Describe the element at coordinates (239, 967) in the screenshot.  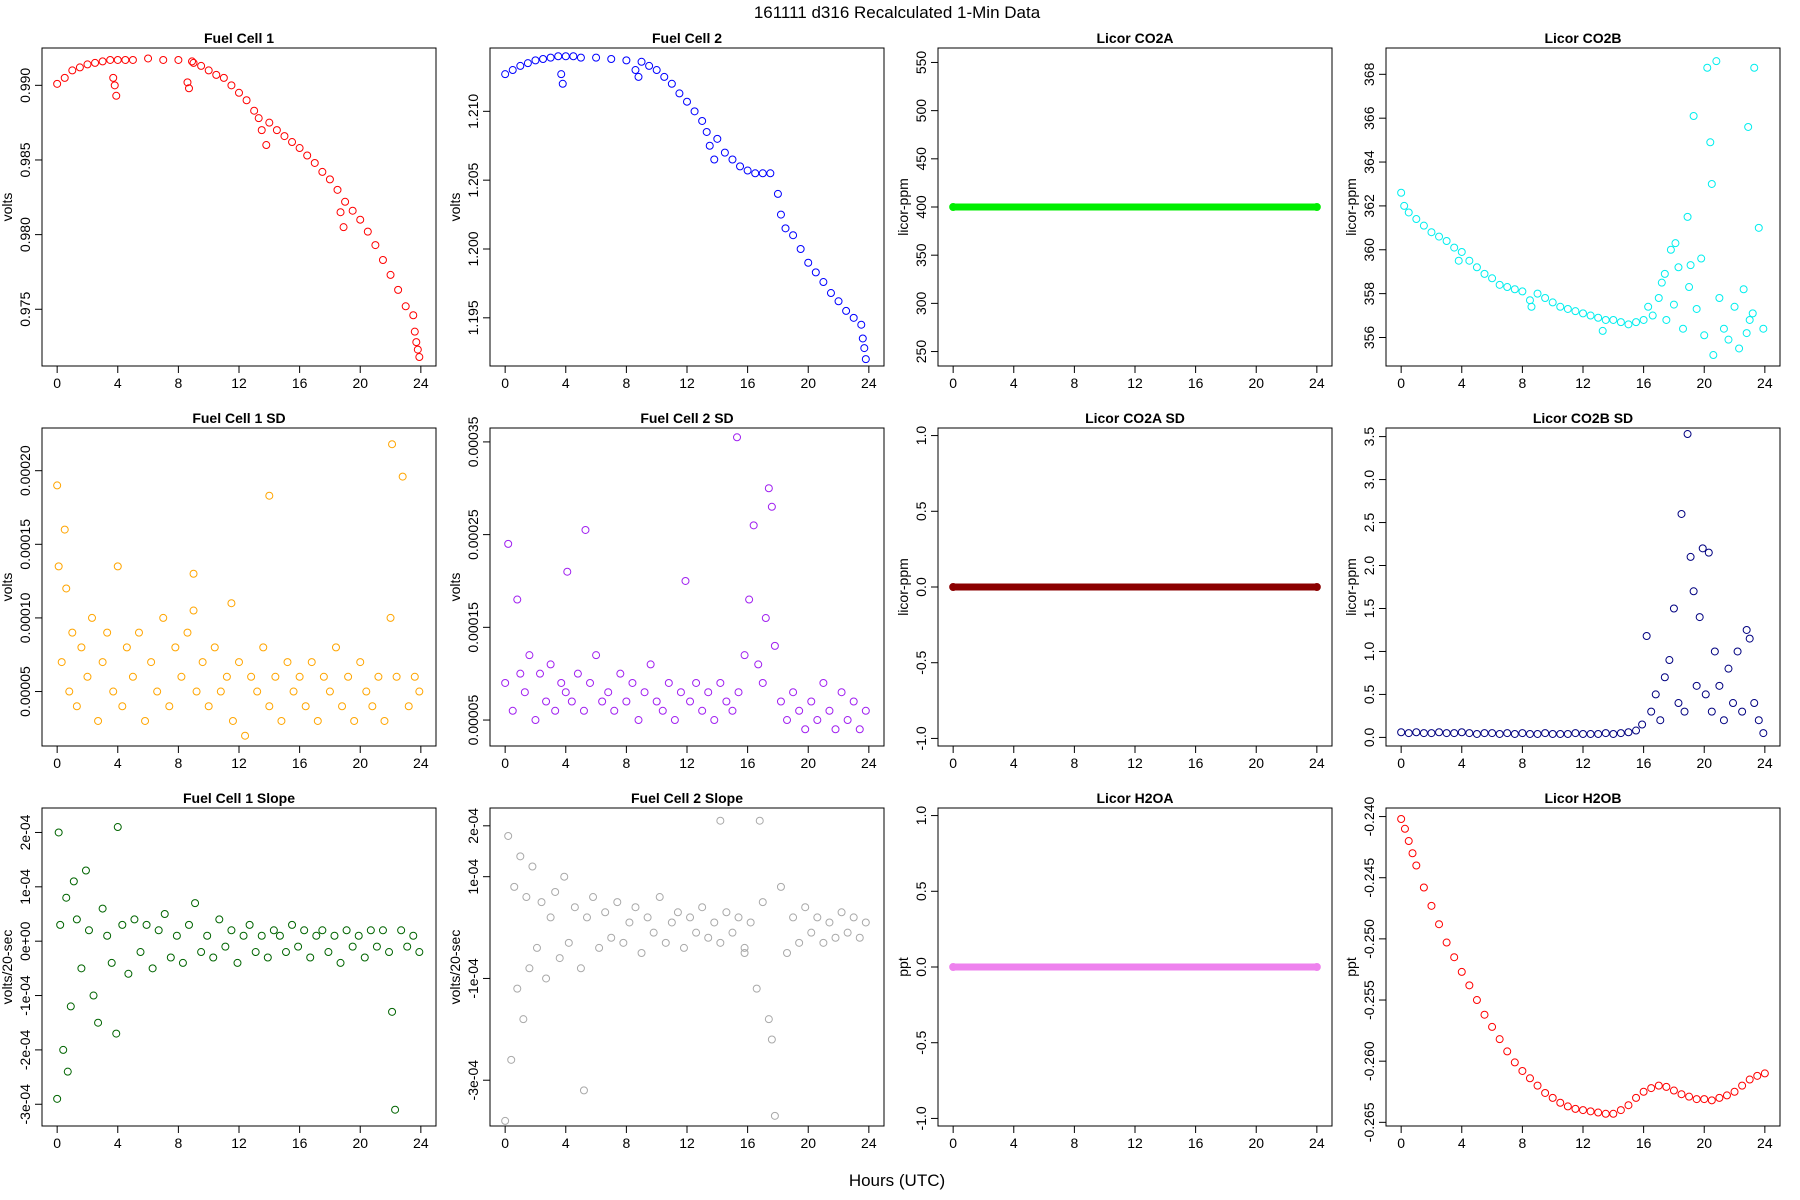
I see `plot-frame` at that location.